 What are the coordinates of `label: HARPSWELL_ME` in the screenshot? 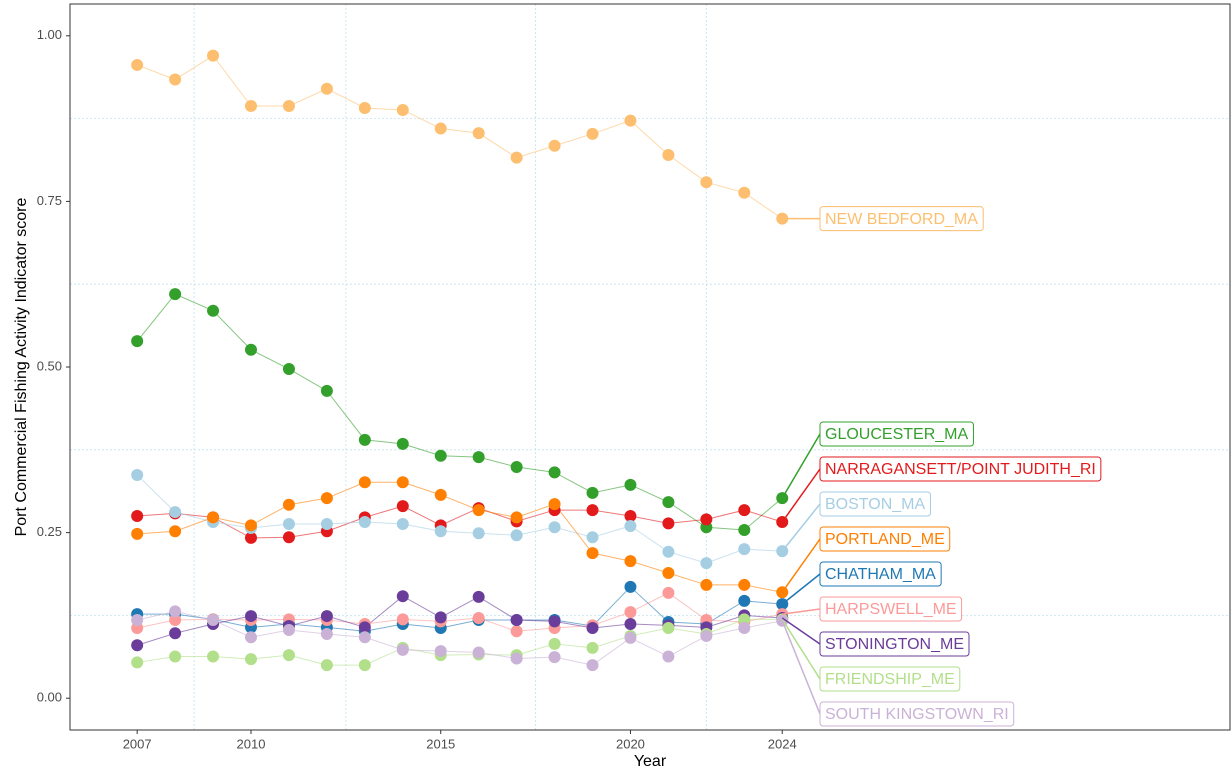 It's located at (891, 609).